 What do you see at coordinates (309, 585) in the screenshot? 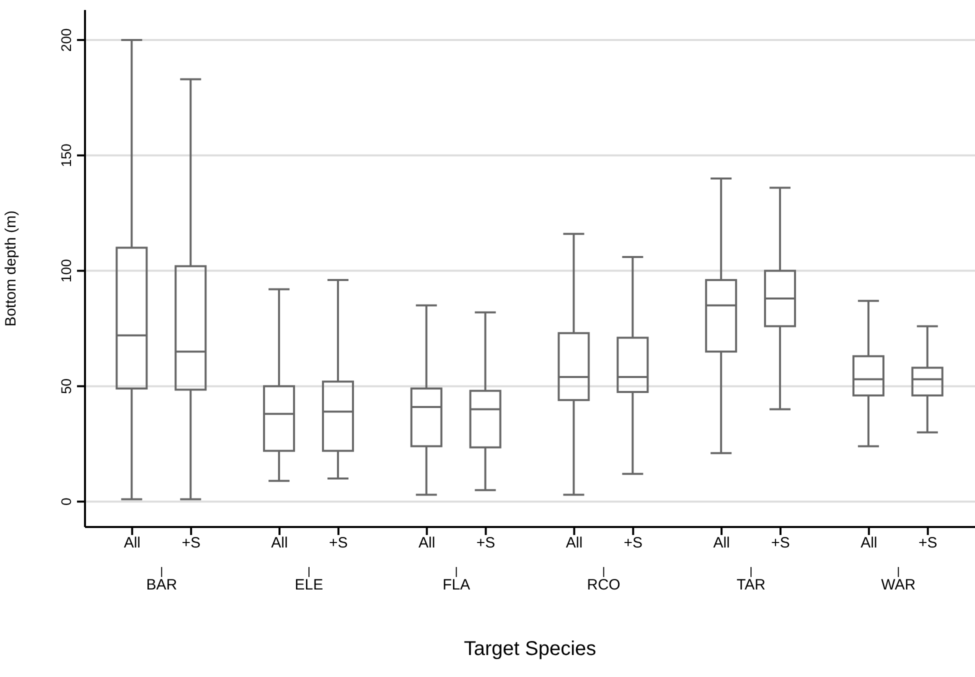
I see `text: ELE` at bounding box center [309, 585].